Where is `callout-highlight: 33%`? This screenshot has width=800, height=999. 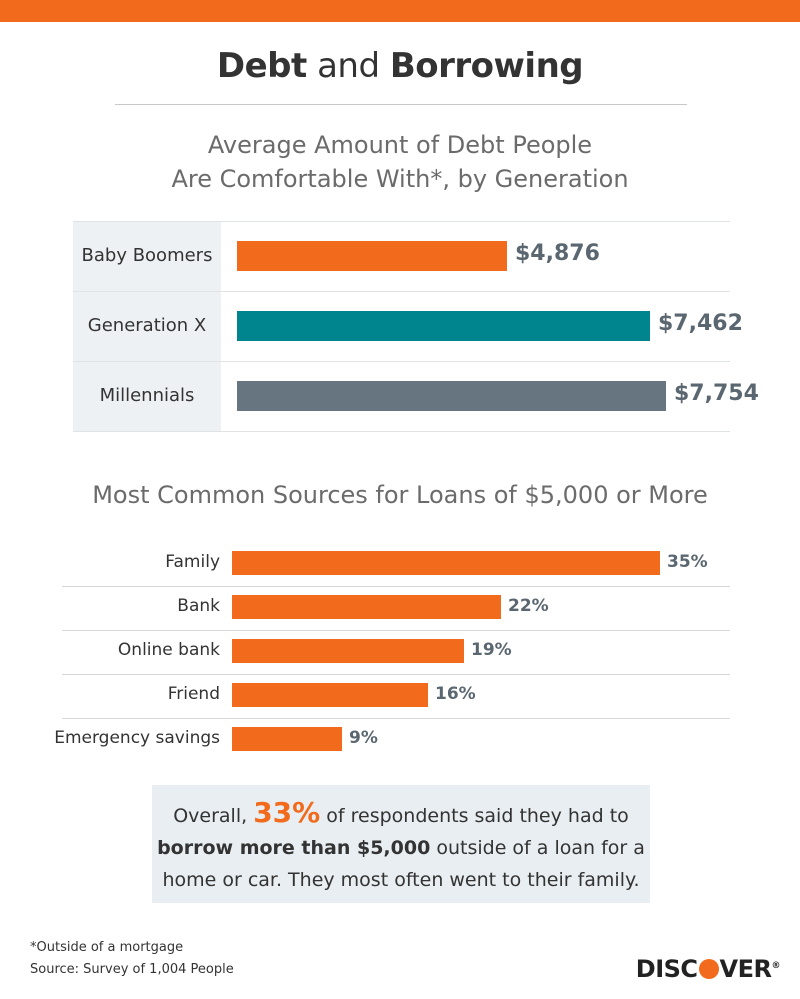
callout-highlight: 33% is located at coordinates (287, 812).